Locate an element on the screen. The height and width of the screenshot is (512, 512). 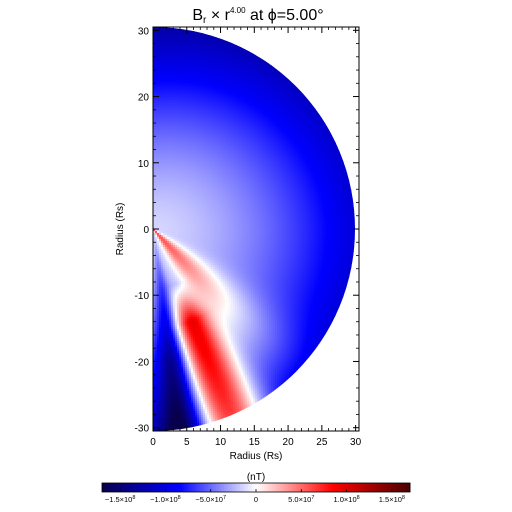
y-tick-label: -30 is located at coordinates (142, 429).